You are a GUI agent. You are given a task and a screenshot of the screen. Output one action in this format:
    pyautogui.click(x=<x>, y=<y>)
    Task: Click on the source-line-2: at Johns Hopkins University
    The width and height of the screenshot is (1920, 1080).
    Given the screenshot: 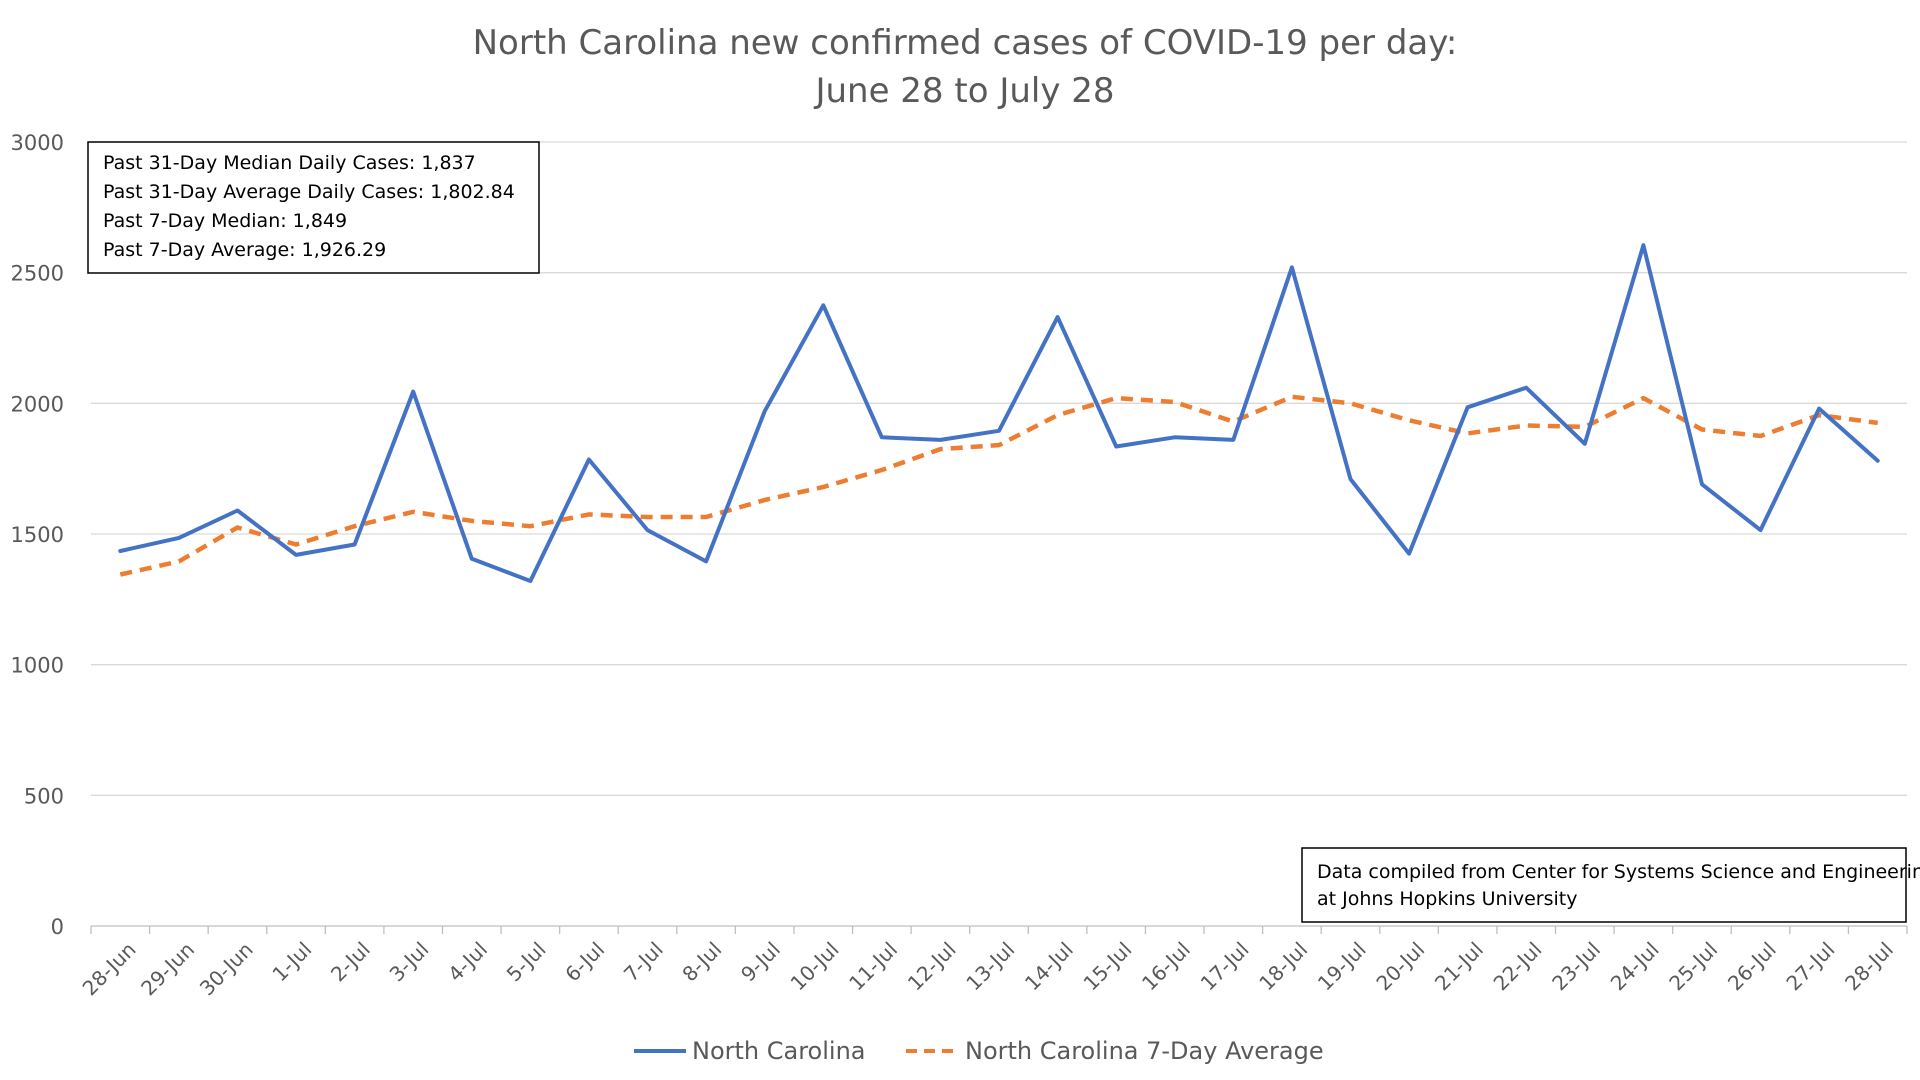 What is the action you would take?
    pyautogui.click(x=1447, y=899)
    